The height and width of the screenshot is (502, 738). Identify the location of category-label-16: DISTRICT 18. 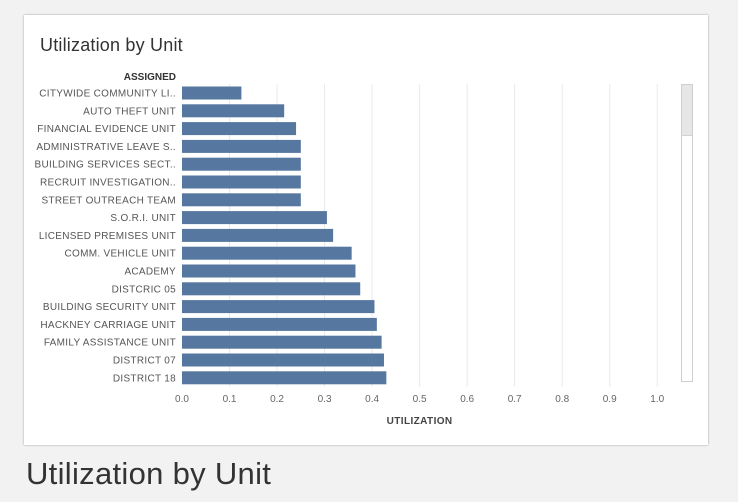
(144, 378).